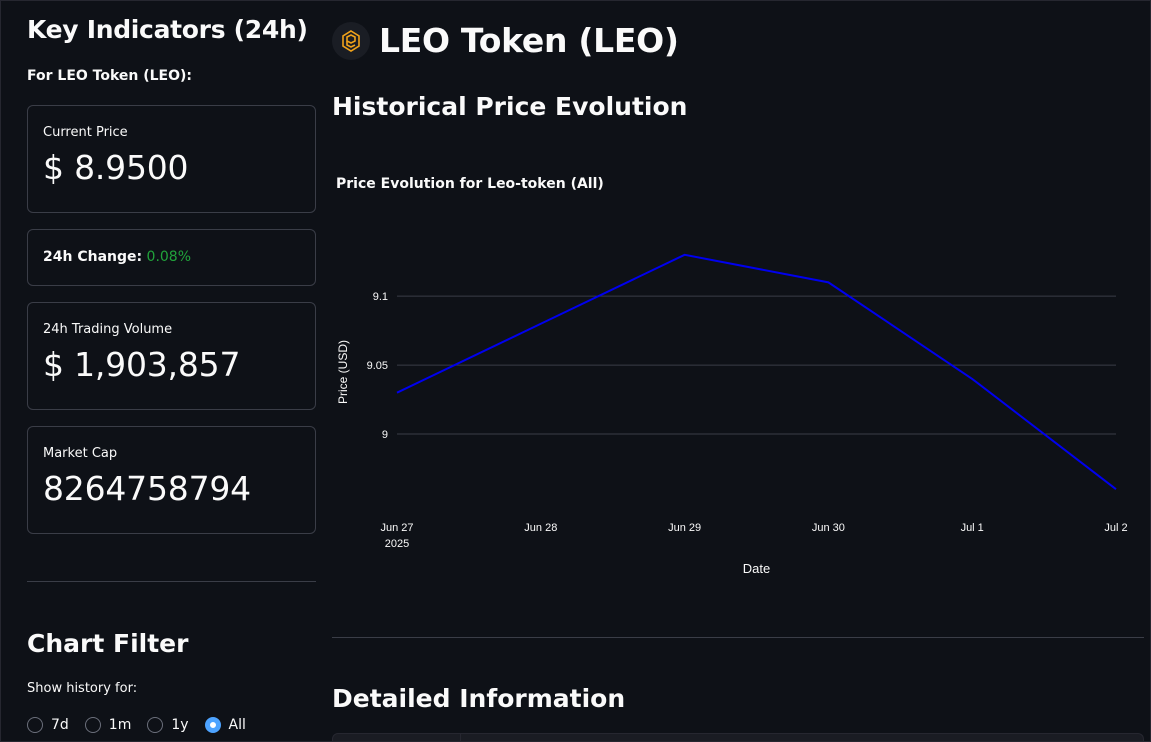  What do you see at coordinates (1115, 528) in the screenshot?
I see `x-tick-label: Jul 2` at bounding box center [1115, 528].